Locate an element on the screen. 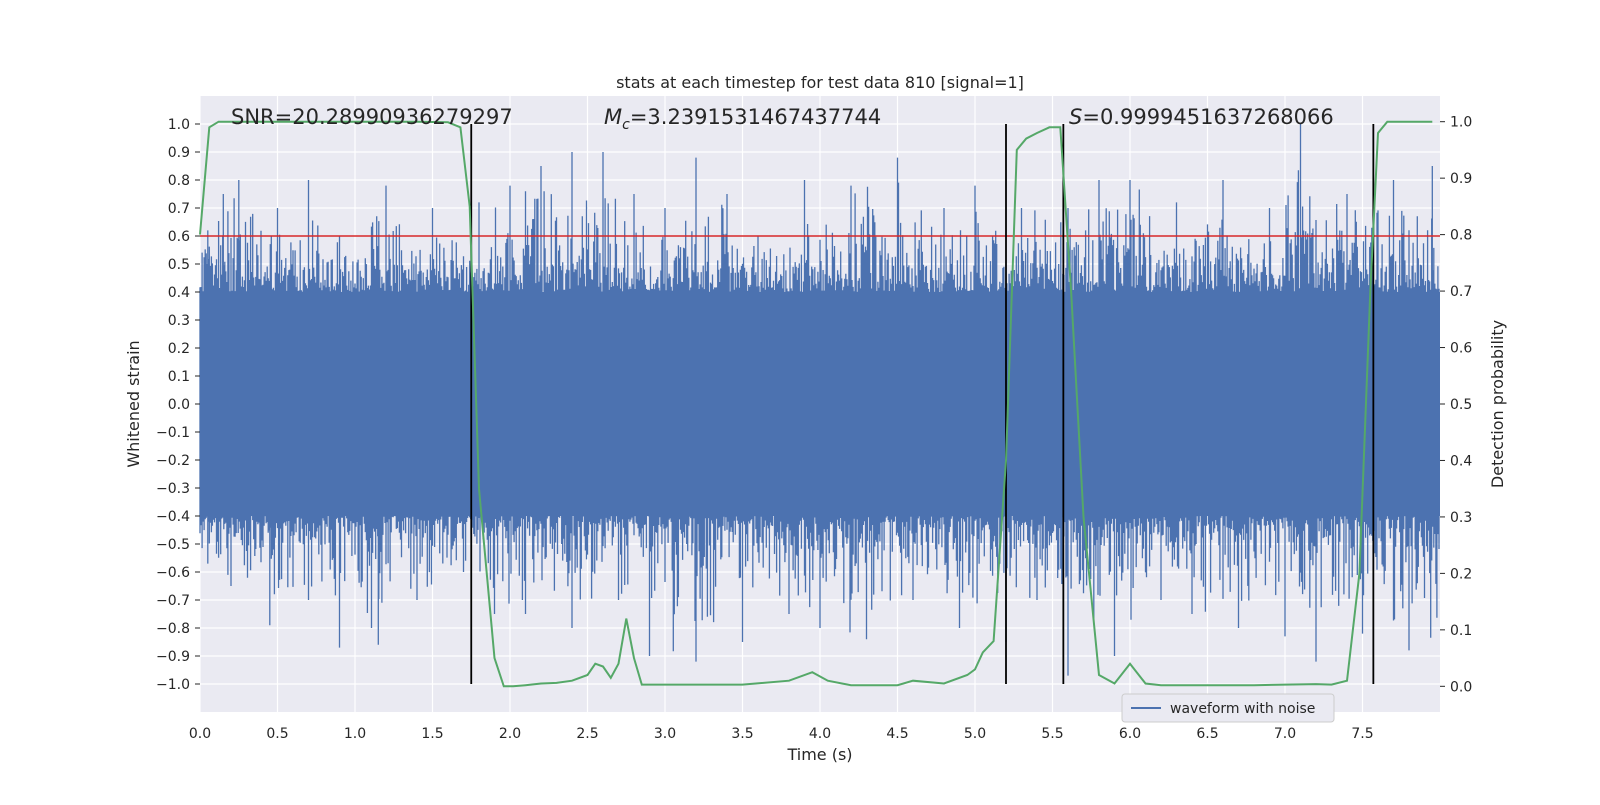 This screenshot has height=805, width=1600. y-tick-label: −0.5 is located at coordinates (173, 545).